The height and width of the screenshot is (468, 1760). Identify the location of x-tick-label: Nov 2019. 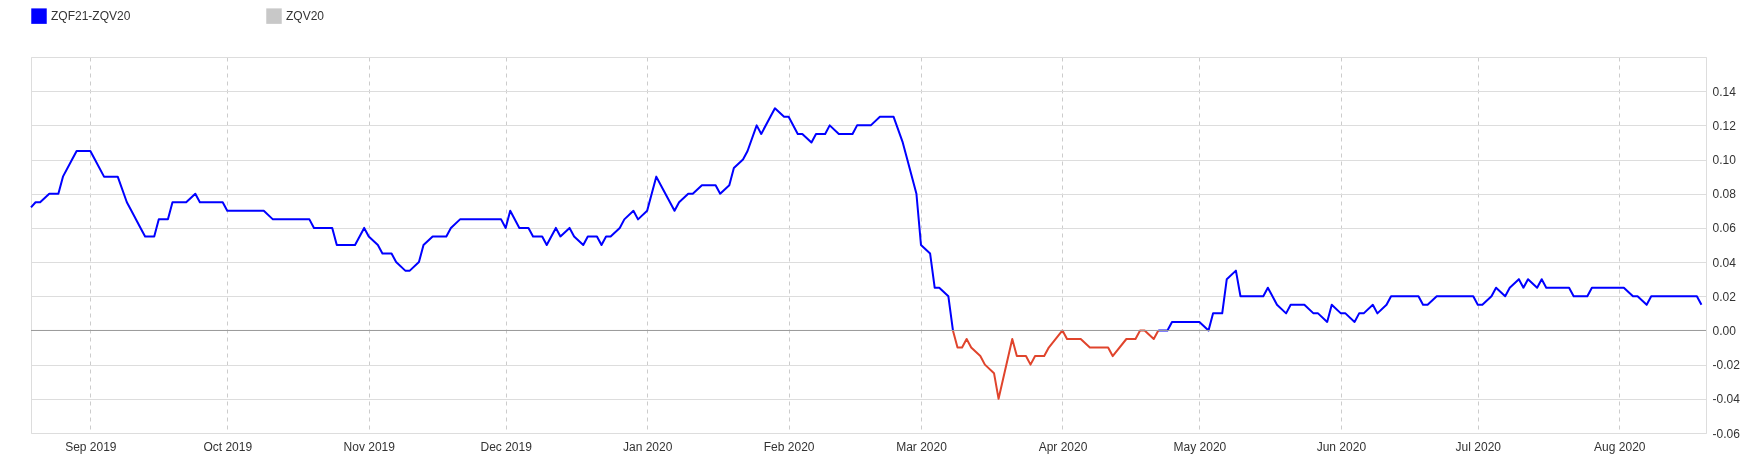
(369, 446).